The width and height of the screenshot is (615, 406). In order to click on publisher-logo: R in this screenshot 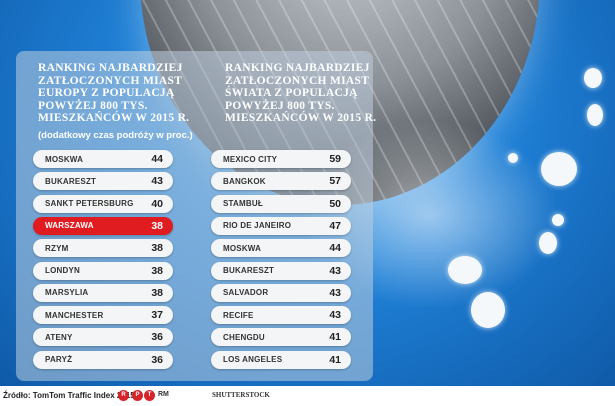, I will do `click(123, 395)`.